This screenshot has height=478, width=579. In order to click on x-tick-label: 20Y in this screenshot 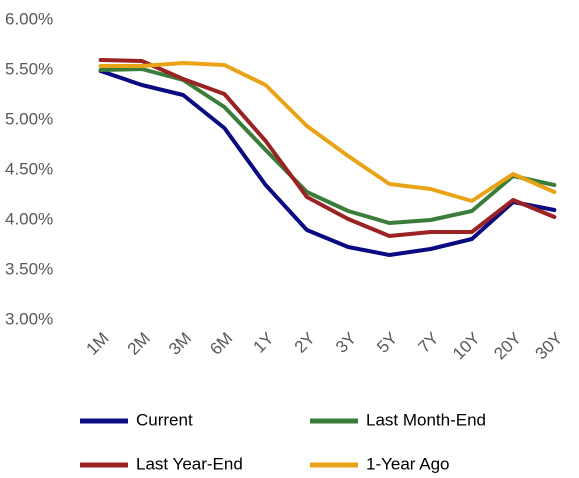, I will do `click(507, 346)`.